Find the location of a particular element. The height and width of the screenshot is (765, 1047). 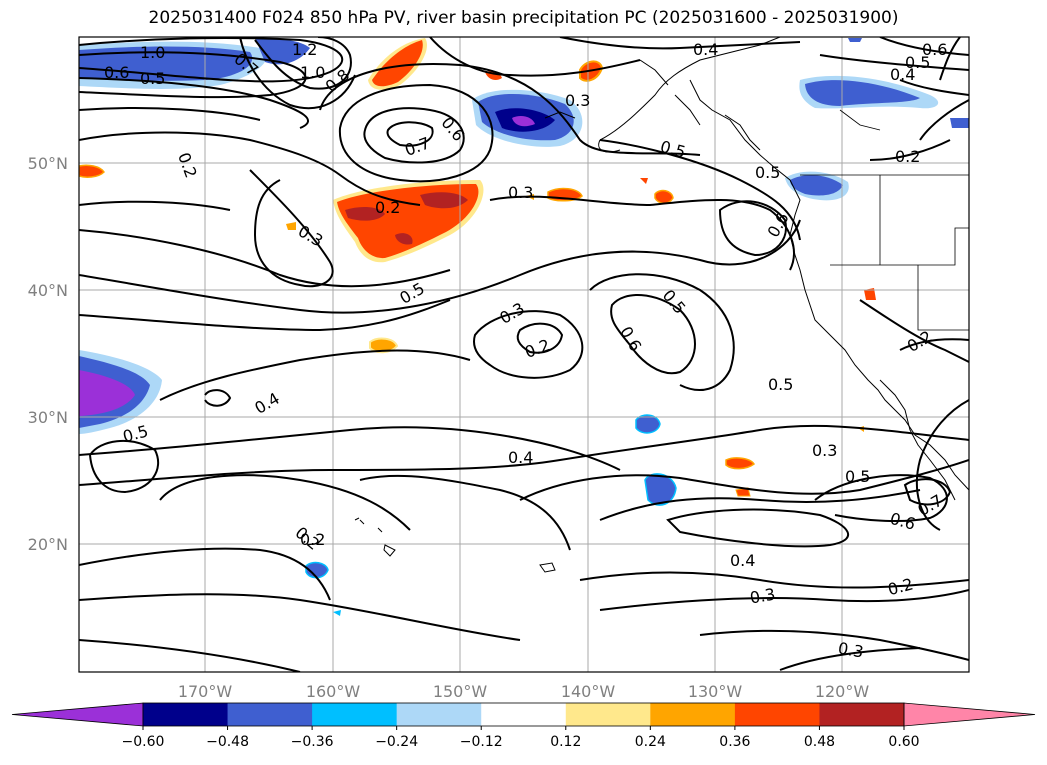

colorbar-tick-label: 0.24 is located at coordinates (650, 742).